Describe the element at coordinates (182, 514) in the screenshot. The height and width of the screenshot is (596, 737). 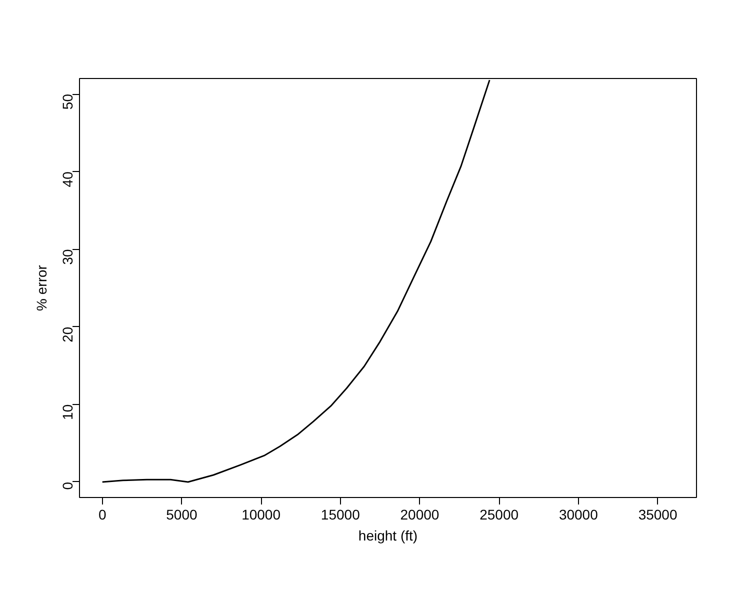
I see `x-tick-label: 5000` at that location.